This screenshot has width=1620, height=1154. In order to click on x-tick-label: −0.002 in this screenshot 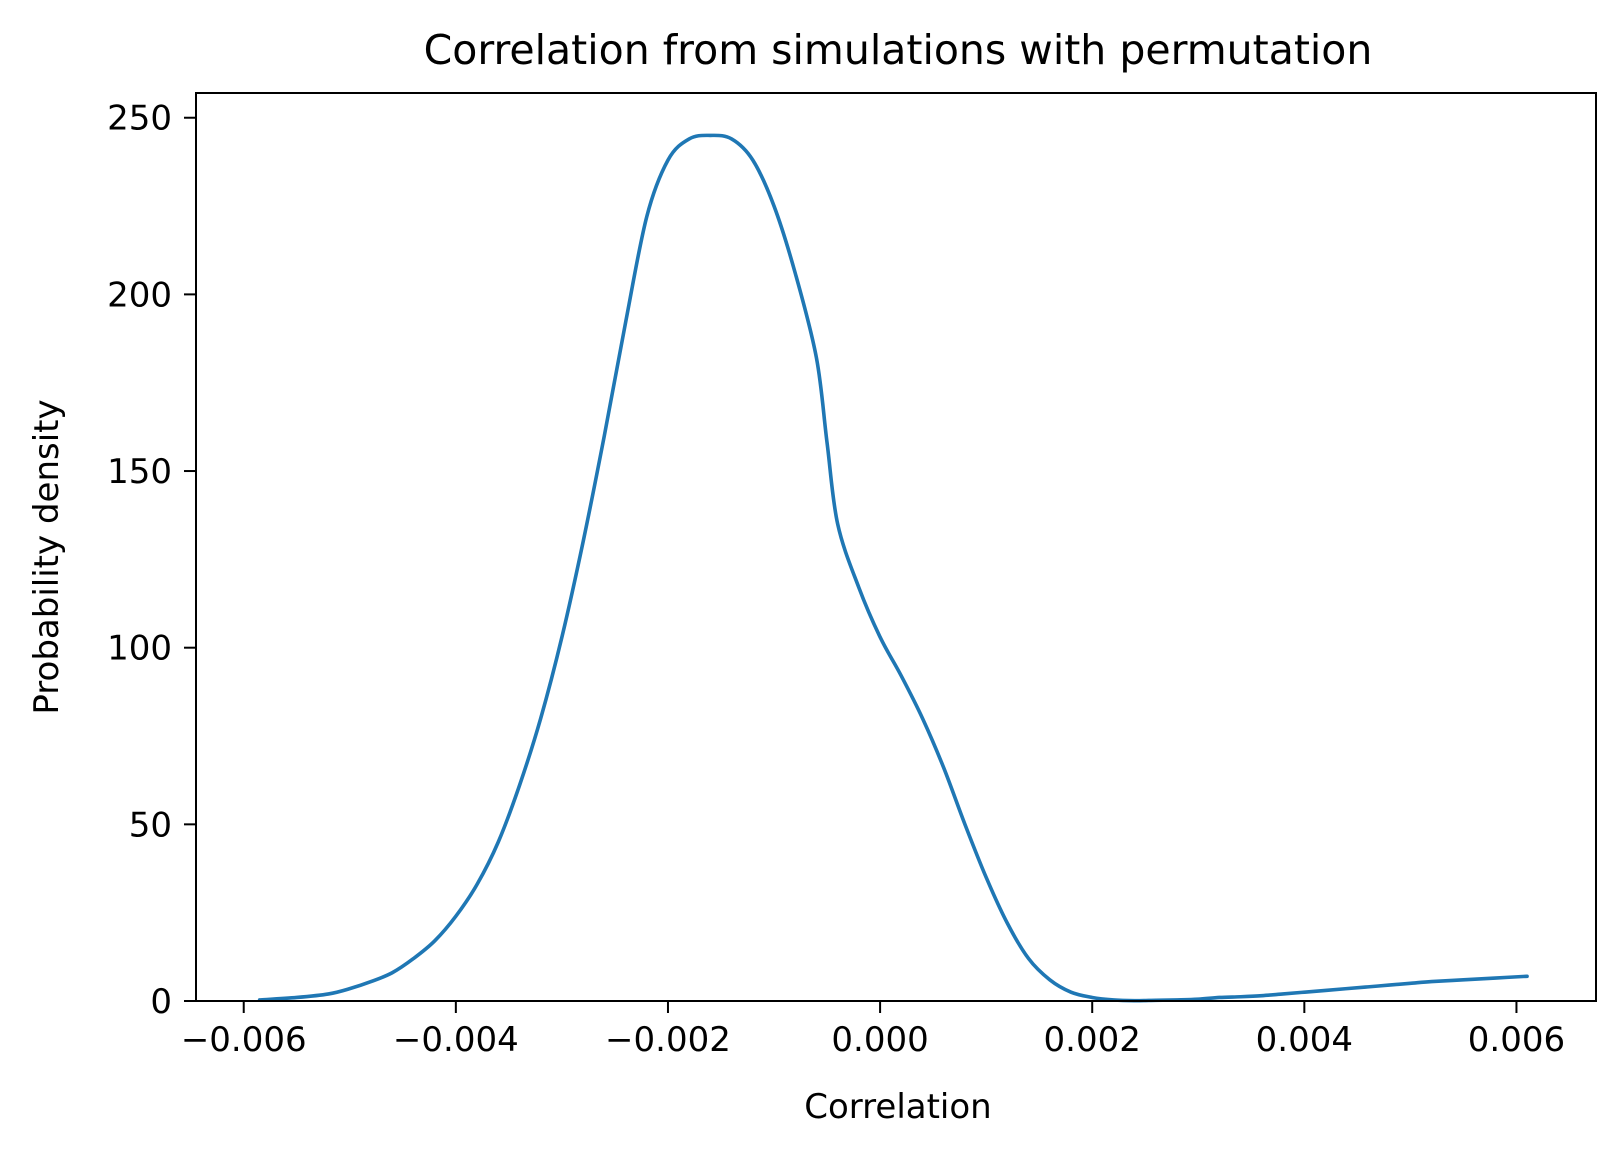, I will do `click(668, 1040)`.